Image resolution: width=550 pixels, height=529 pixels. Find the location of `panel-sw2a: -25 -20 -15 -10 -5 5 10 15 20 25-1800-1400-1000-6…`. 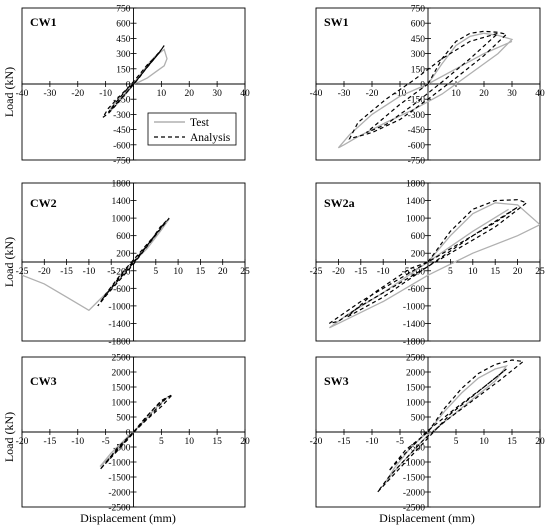

panel-sw2a: -25 -20 -15 -10 -5 5 10 15 20 25-1800-1400-1000-6… is located at coordinates (427, 264).